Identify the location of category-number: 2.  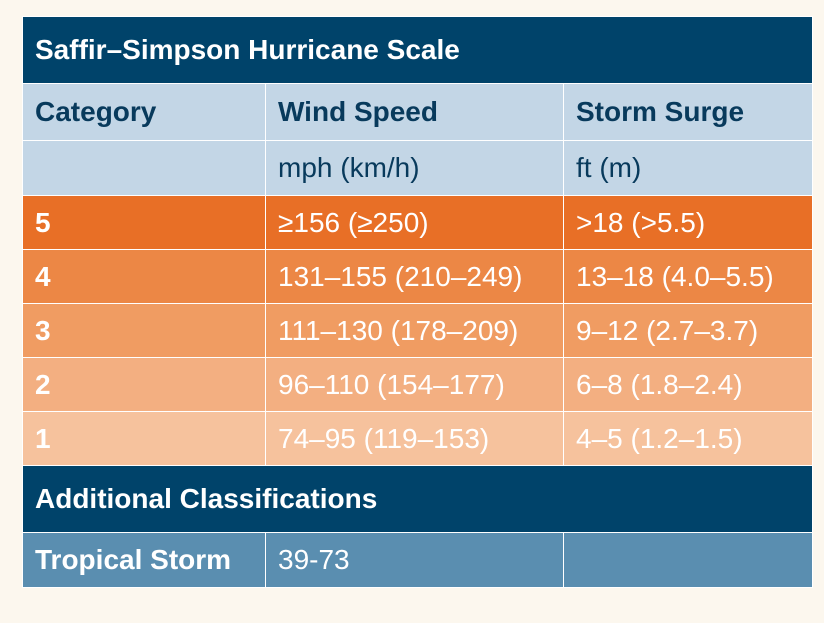
(144, 384).